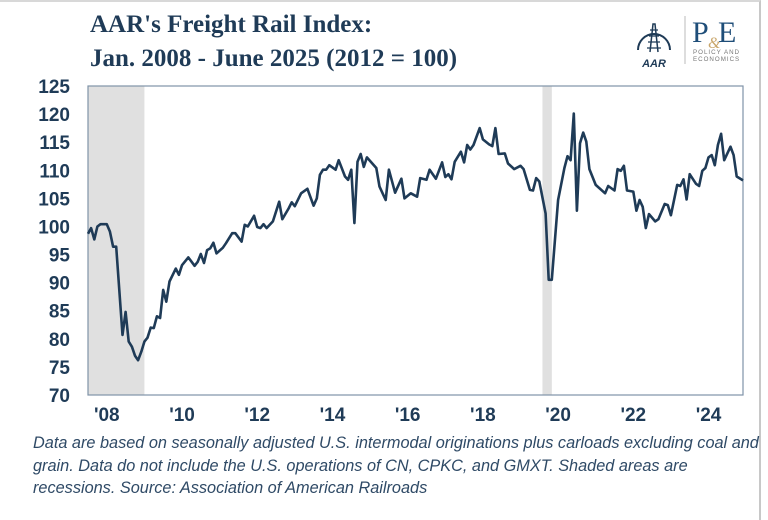  What do you see at coordinates (54, 242) in the screenshot?
I see `y-axis: 70 75 80 85 90 95 100 105 110 115 120 125` at bounding box center [54, 242].